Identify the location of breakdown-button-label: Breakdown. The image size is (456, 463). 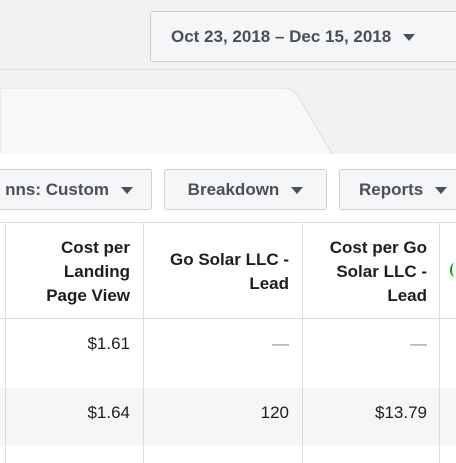
(233, 189).